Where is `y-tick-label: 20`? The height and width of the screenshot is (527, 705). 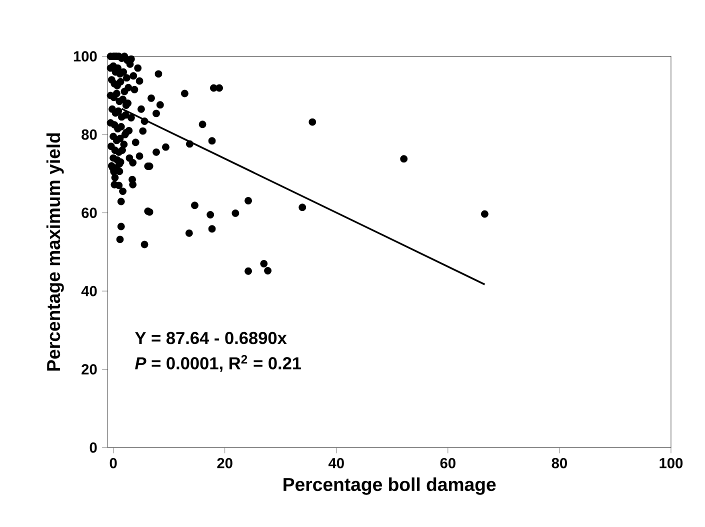 y-tick-label: 20 is located at coordinates (89, 369).